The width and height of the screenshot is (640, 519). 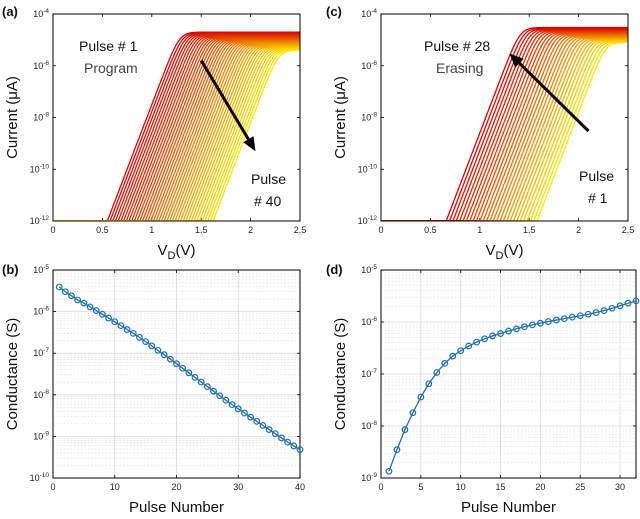 I want to click on x-tick-label: 10, so click(x=461, y=487).